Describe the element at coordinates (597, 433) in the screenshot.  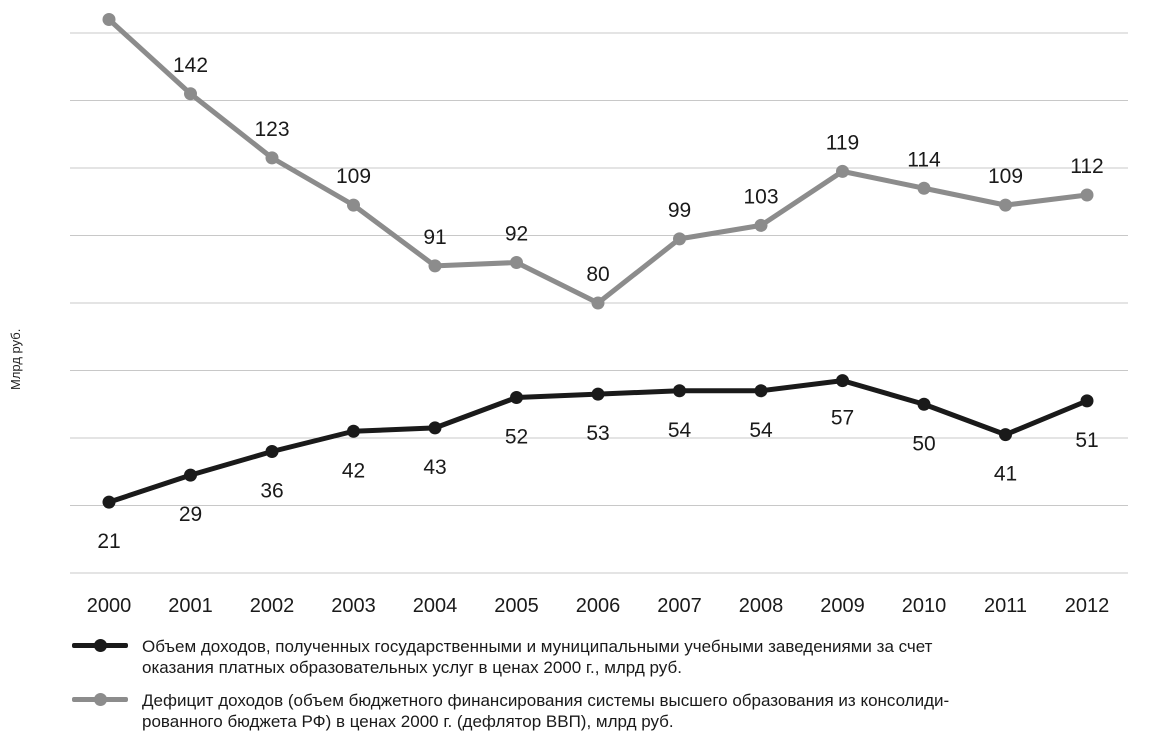
I see `data-label: 53` at that location.